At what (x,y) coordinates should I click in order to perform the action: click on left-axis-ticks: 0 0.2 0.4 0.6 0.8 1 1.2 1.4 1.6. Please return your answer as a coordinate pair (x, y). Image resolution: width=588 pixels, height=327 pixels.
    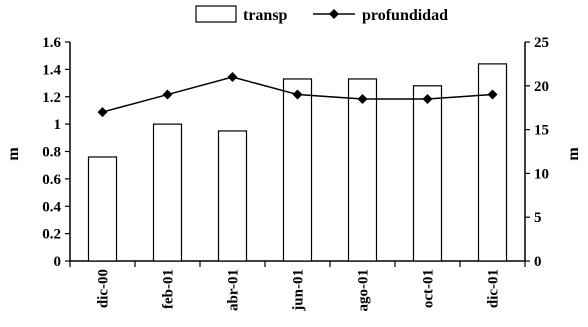
    Looking at the image, I should click on (56, 152).